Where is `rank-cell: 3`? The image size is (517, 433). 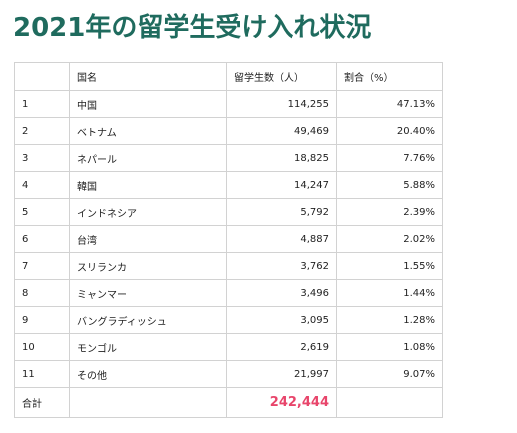 rank-cell: 3 is located at coordinates (42, 158).